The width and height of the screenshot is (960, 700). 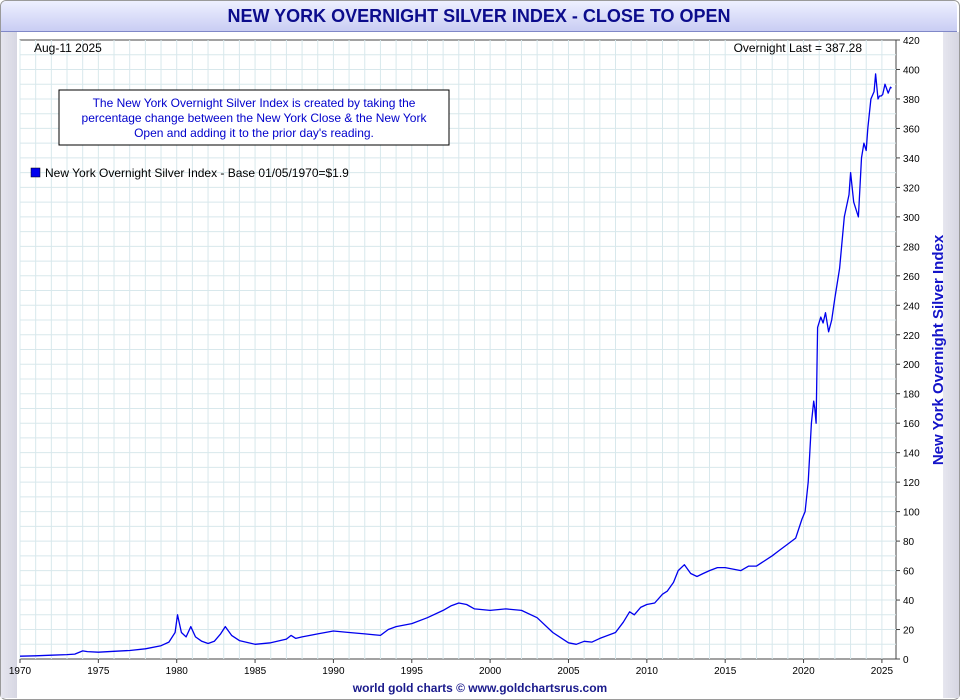 I want to click on x-tick-label: 2000, so click(x=490, y=671).